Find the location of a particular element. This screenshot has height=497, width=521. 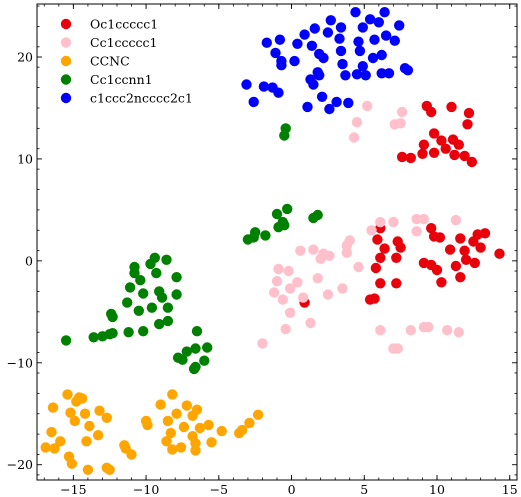

x-tick-label: 0 is located at coordinates (292, 489).